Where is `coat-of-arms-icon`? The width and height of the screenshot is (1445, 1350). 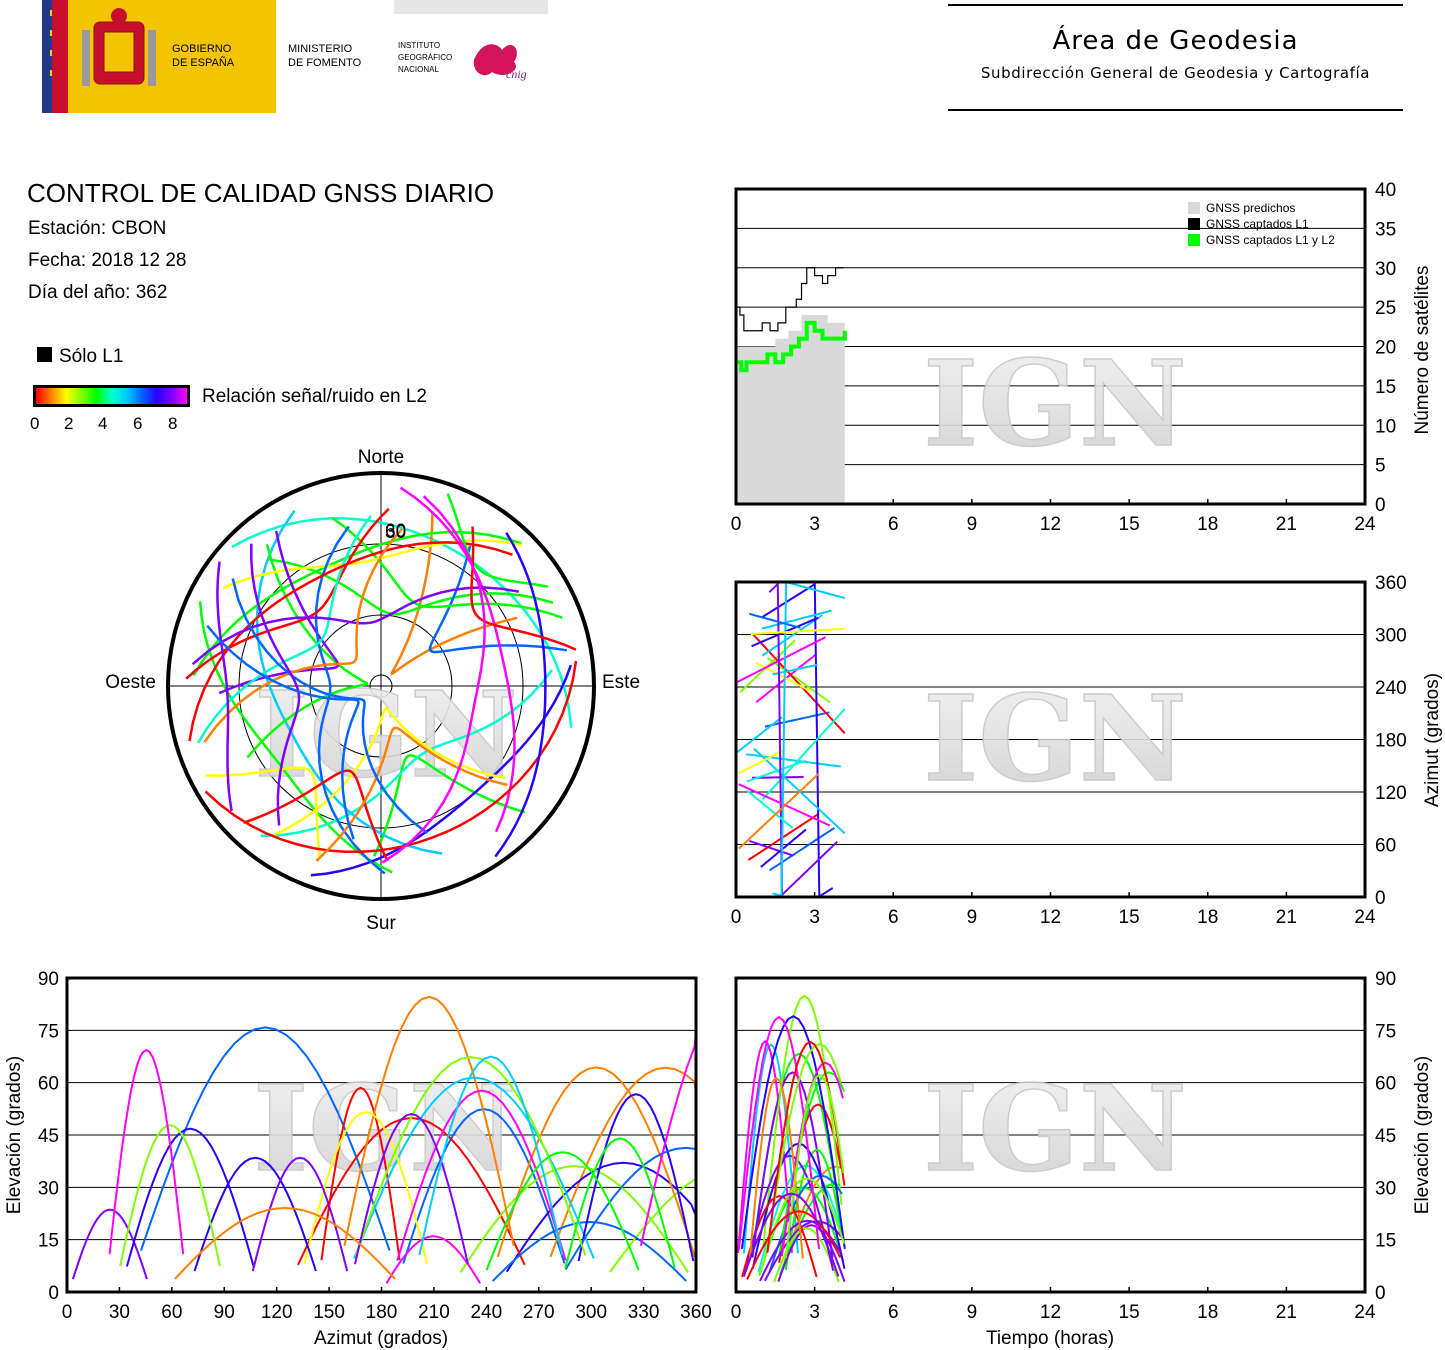 coat-of-arms-icon is located at coordinates (119, 47).